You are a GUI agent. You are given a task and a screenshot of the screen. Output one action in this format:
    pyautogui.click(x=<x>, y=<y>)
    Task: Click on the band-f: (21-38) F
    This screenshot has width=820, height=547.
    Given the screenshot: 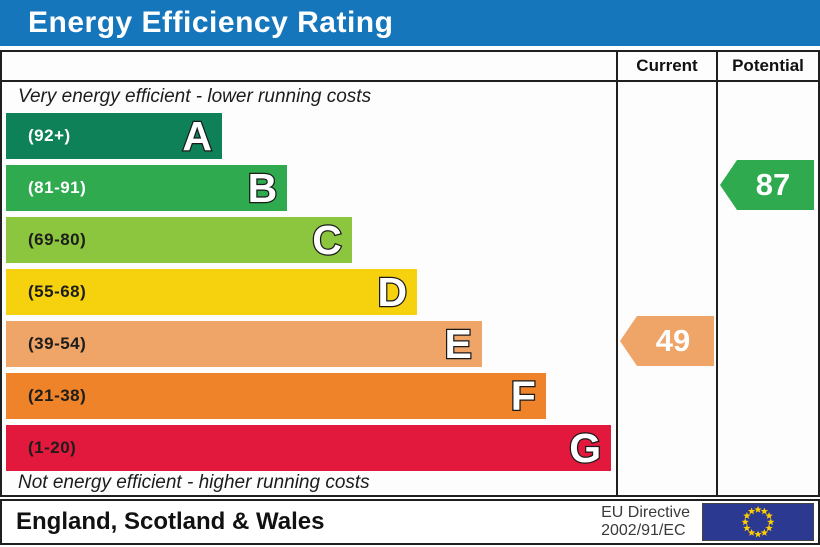 What is the action you would take?
    pyautogui.click(x=276, y=396)
    